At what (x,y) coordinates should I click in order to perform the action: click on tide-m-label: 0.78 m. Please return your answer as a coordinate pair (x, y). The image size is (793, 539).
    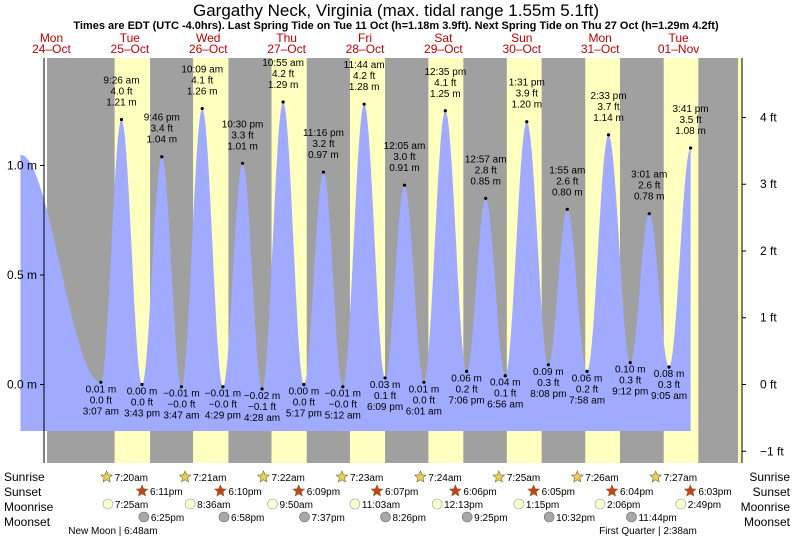
    Looking at the image, I should click on (649, 197).